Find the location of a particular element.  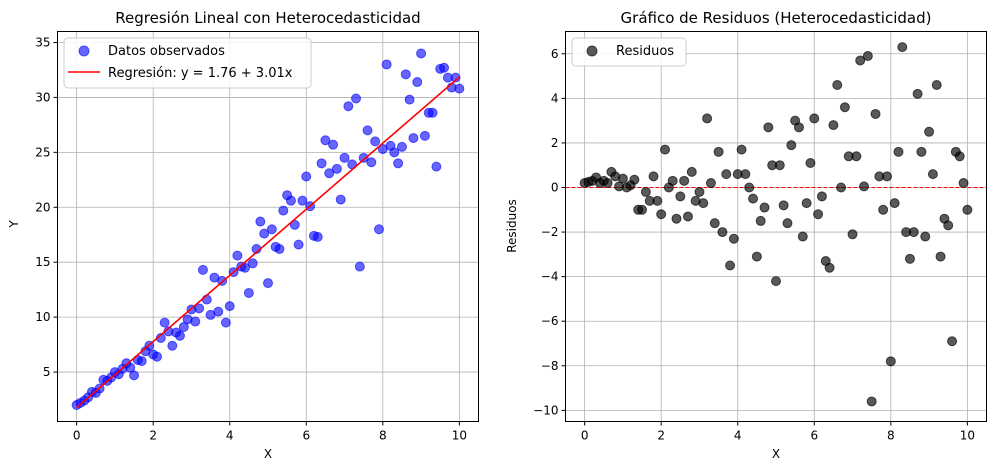

residuals-title: Gráfico de Residuos (Heterocedasticidad) is located at coordinates (776, 18).